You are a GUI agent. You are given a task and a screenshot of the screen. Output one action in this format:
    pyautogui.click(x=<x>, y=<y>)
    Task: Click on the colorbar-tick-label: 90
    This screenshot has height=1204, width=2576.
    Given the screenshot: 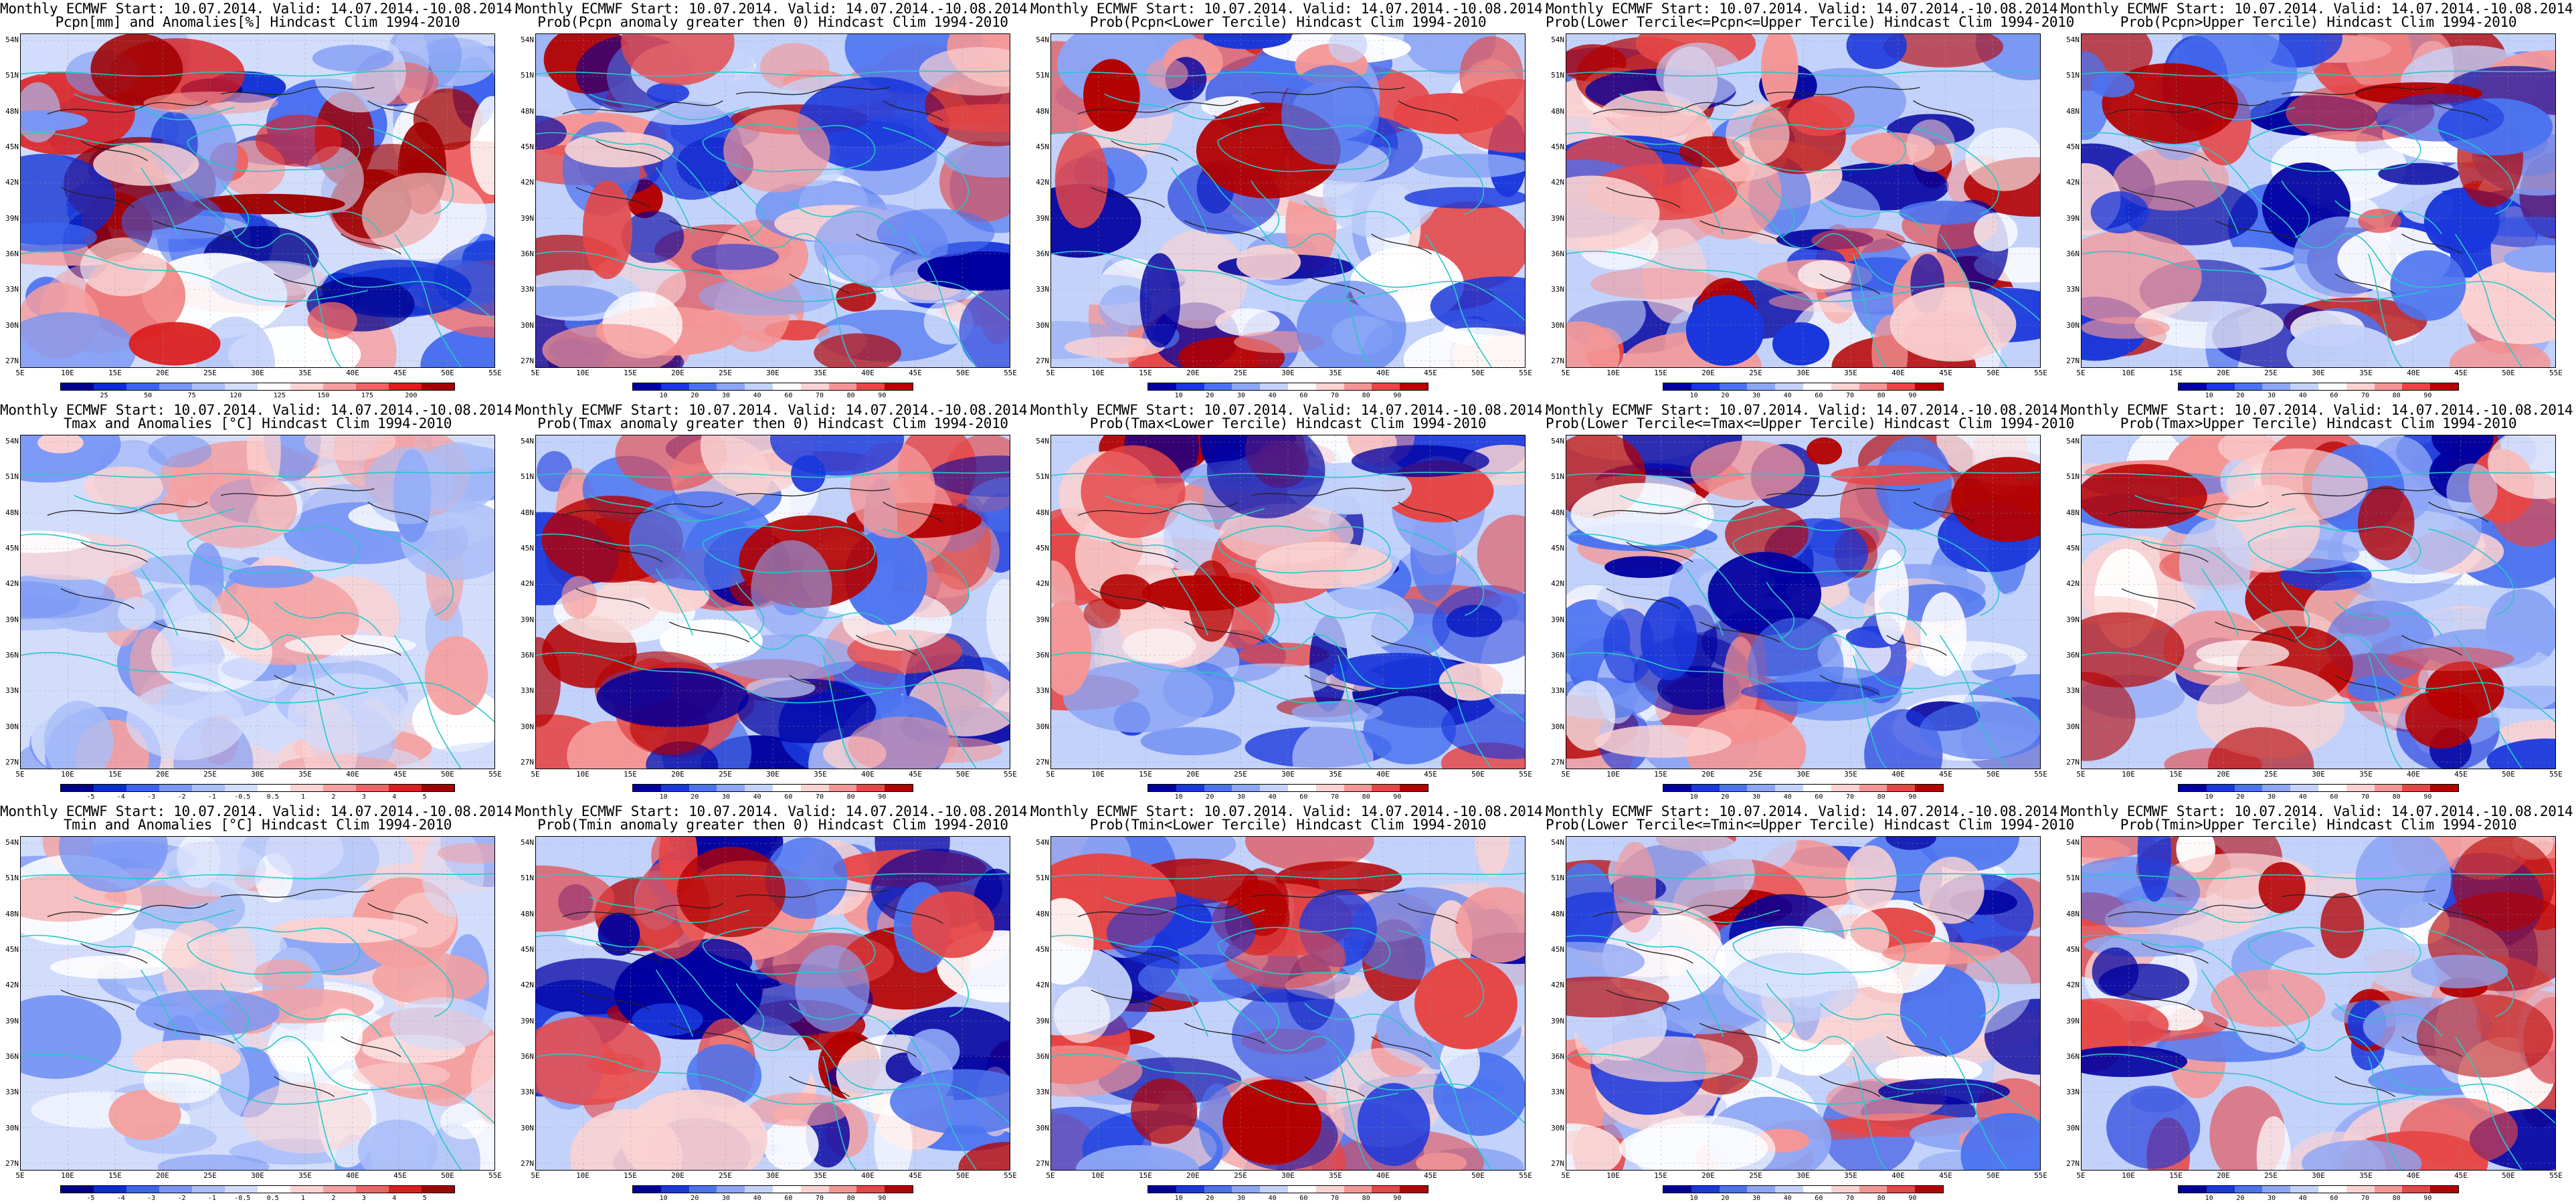 What is the action you would take?
    pyautogui.click(x=1912, y=1198)
    